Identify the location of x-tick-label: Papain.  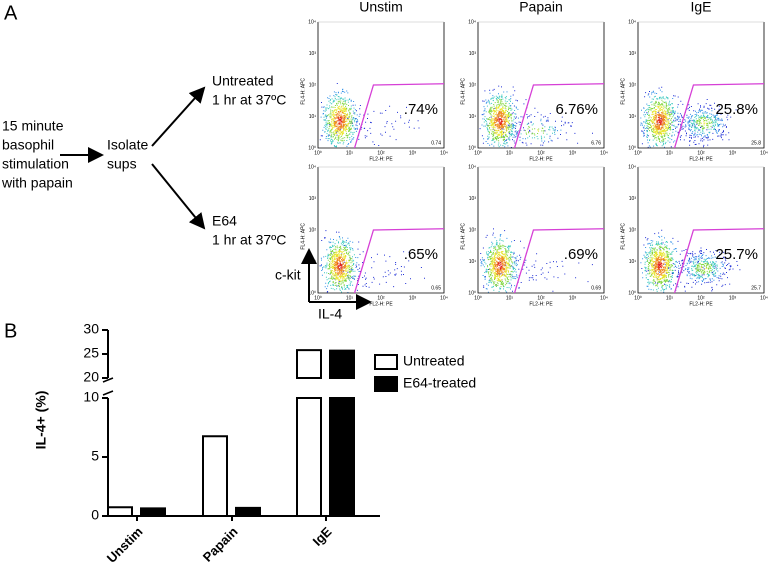
(220, 544).